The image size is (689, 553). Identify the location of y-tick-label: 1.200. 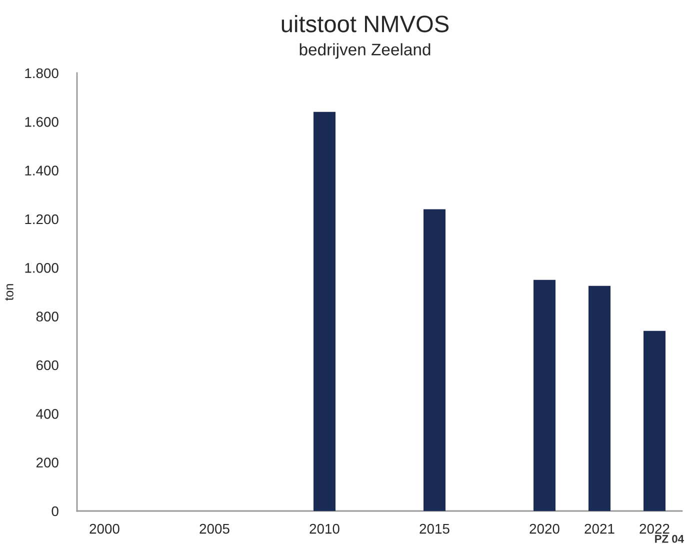
(41, 219).